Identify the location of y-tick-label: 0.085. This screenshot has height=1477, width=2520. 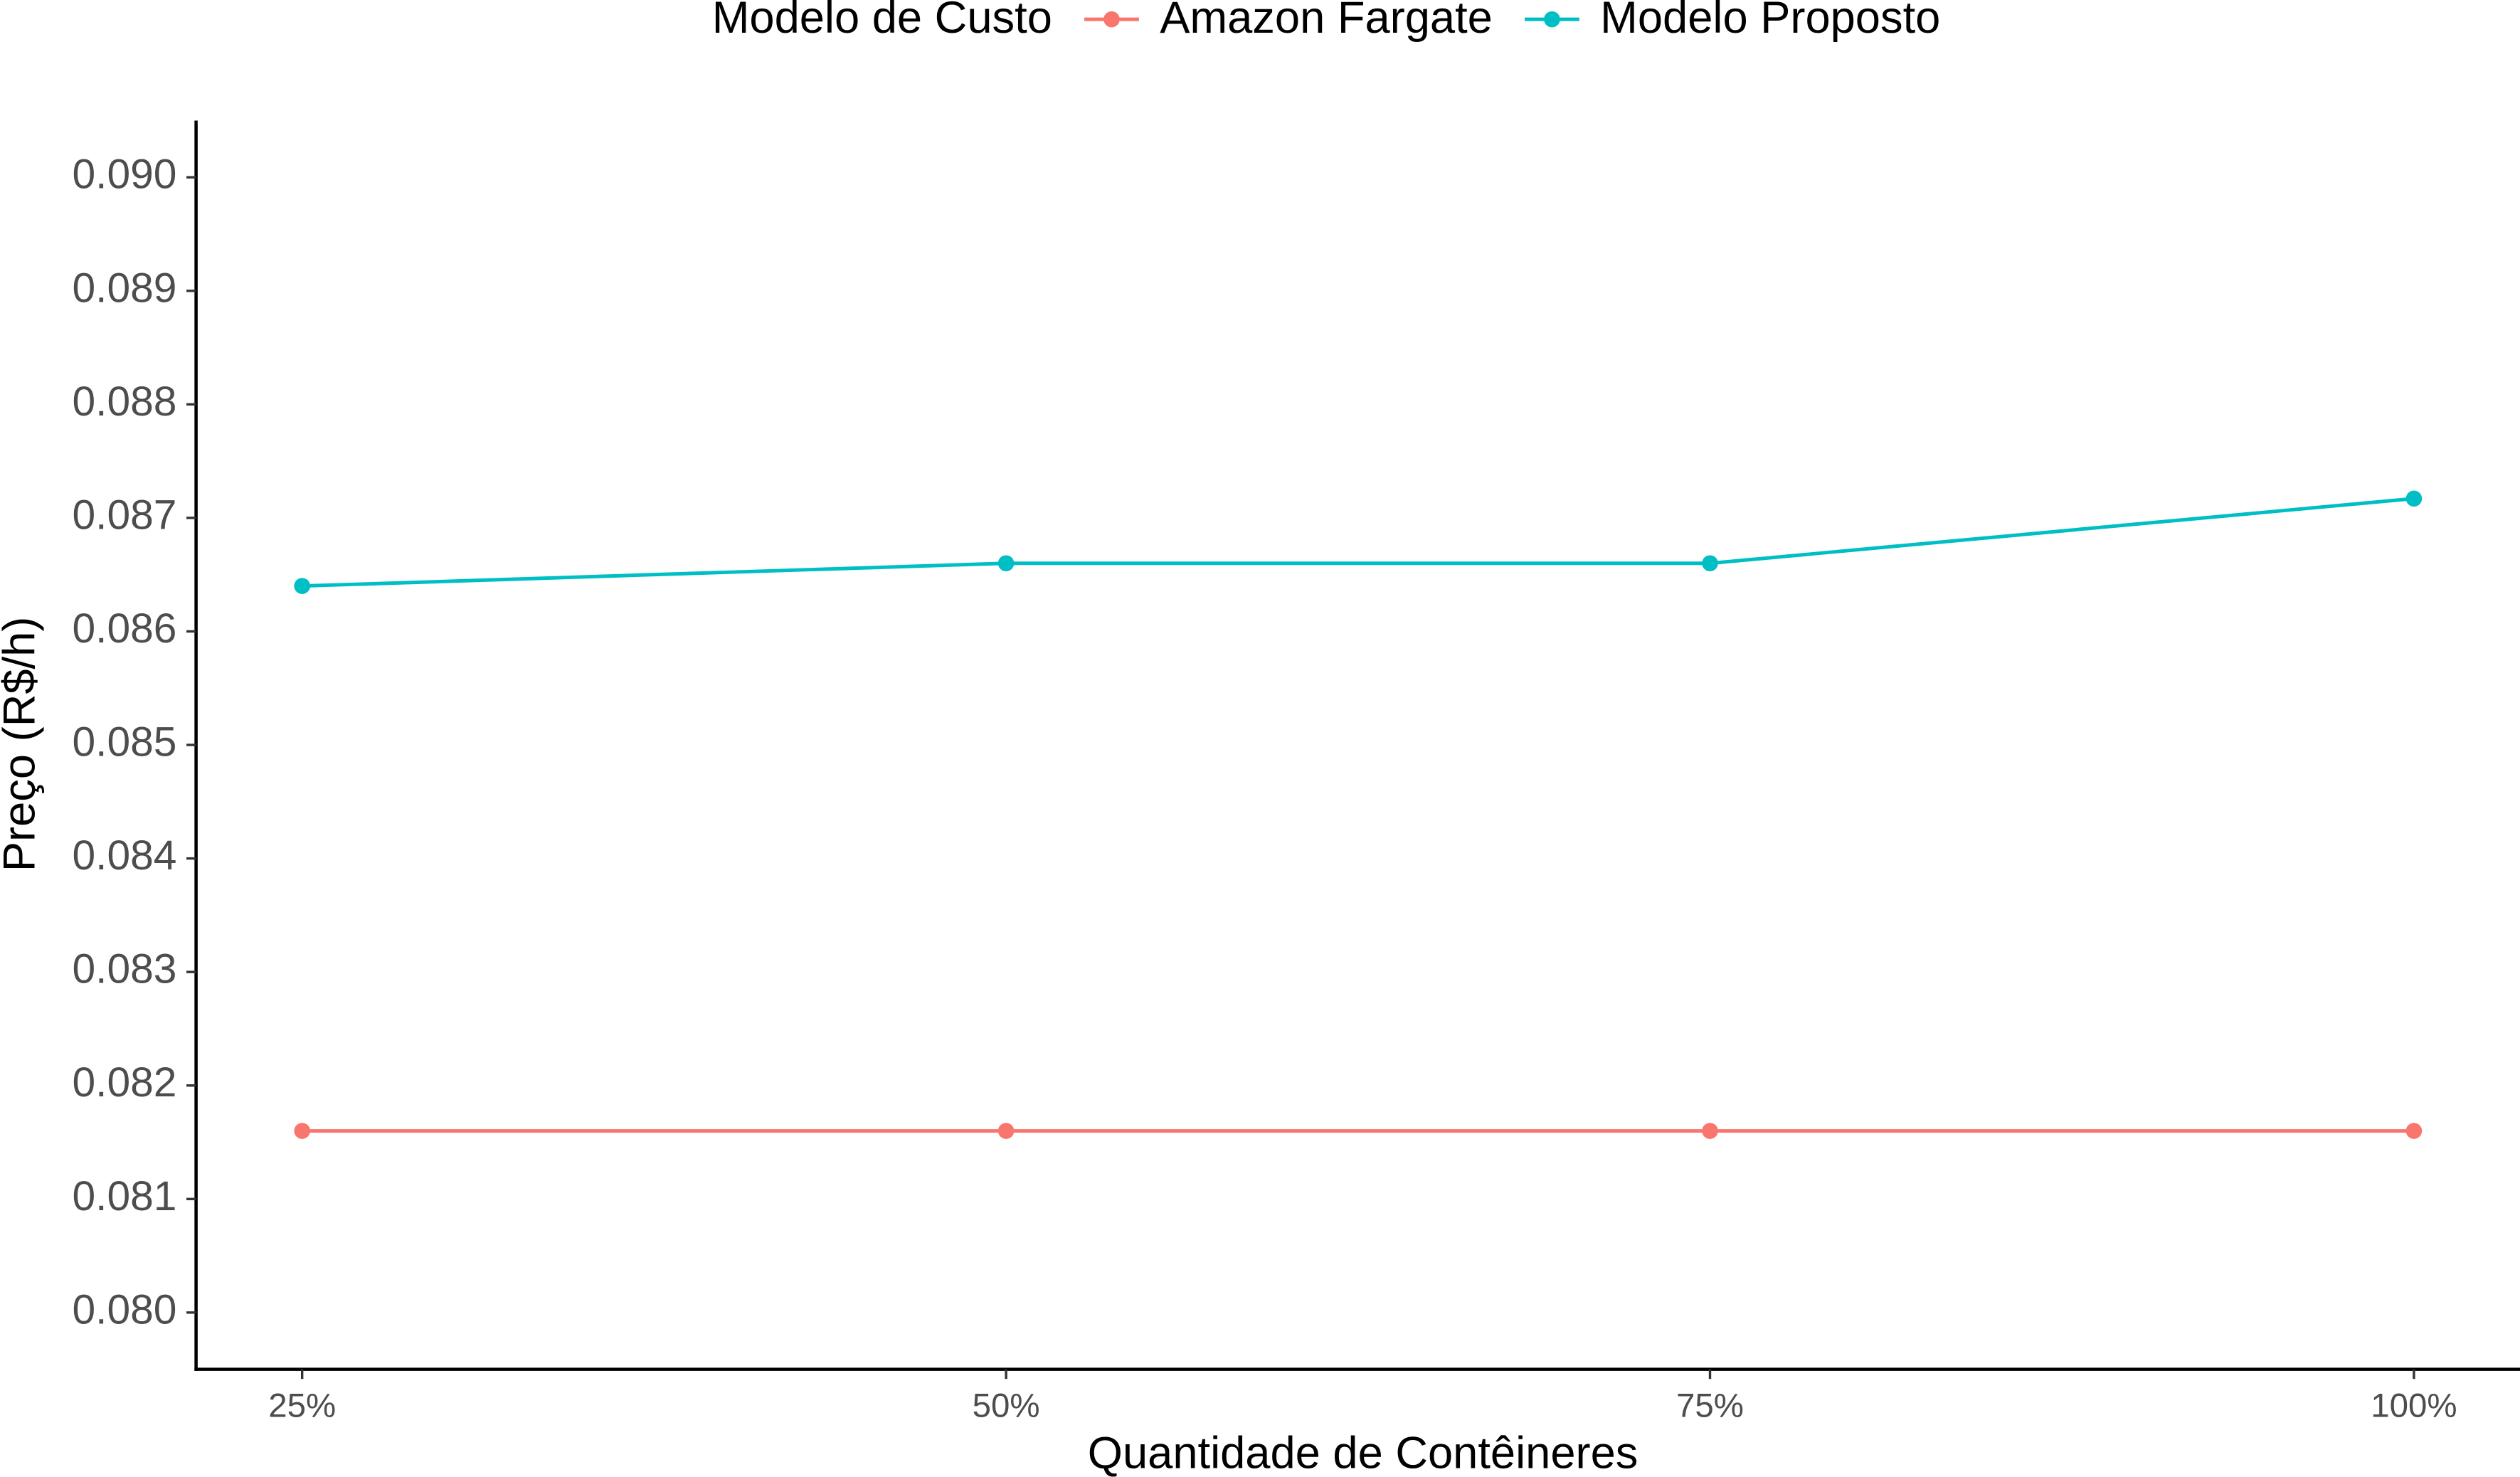
(125, 742).